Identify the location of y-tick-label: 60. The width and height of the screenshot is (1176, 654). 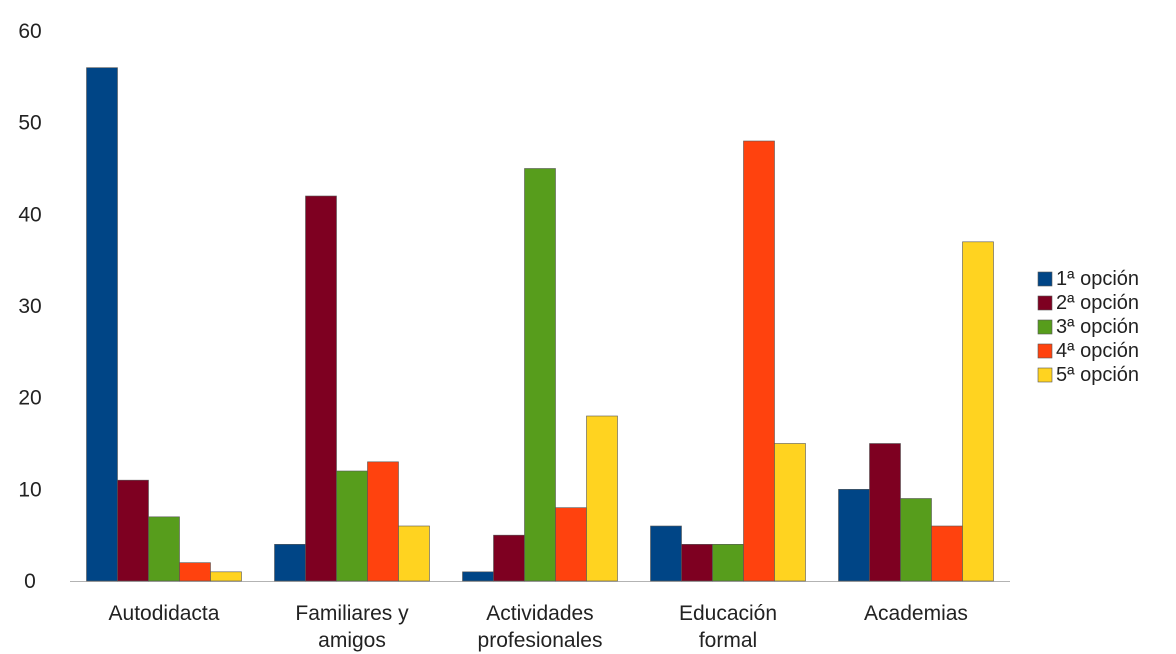
(29, 31).